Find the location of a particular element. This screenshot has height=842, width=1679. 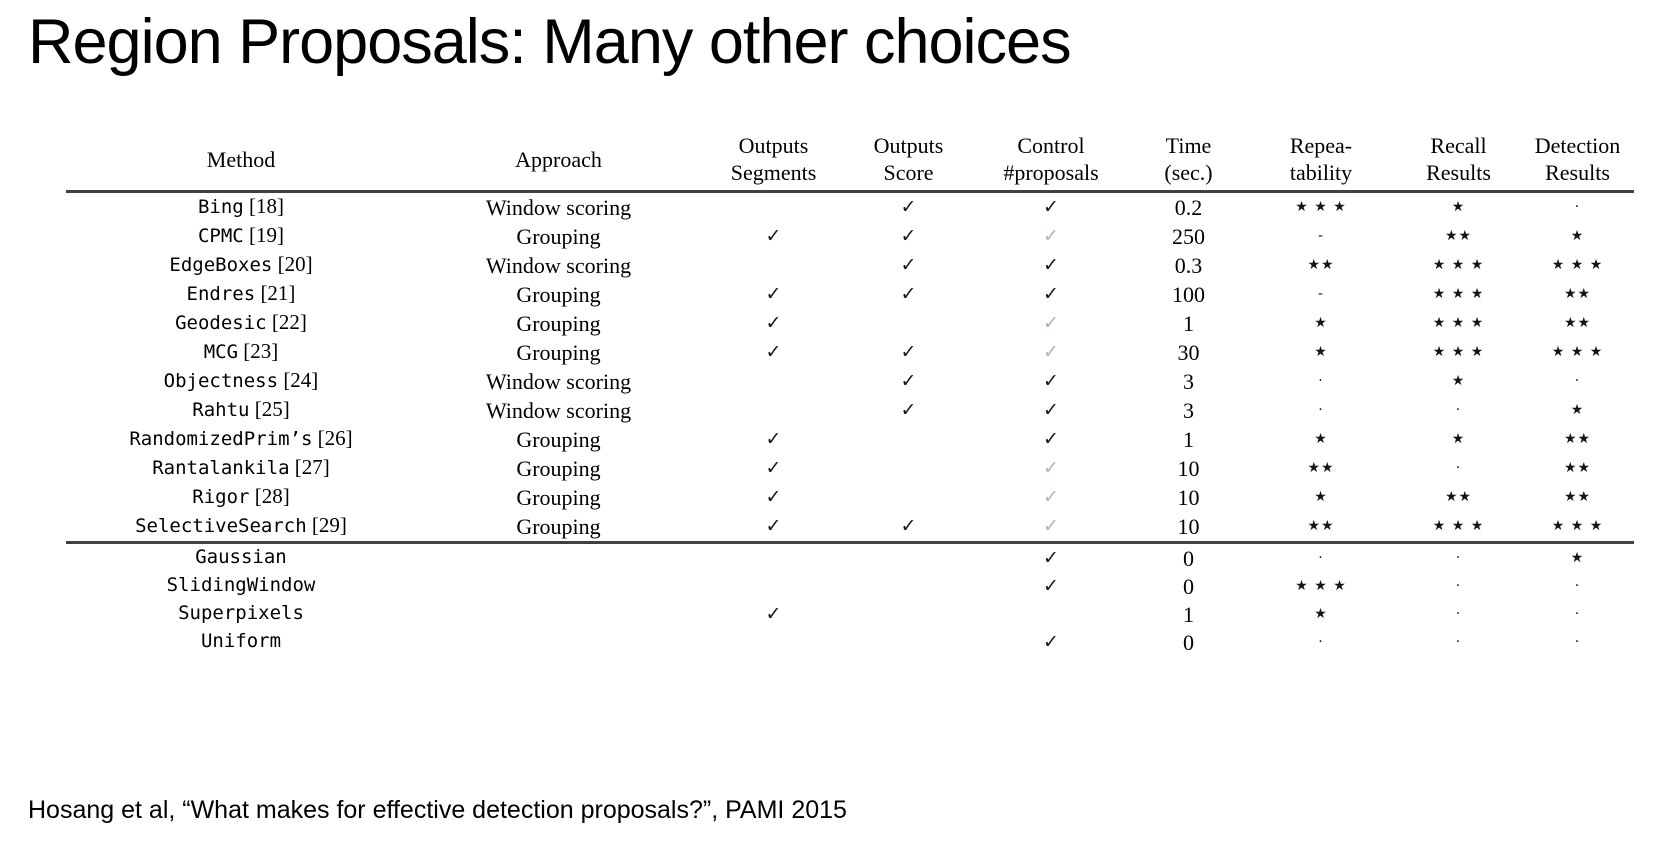

table-row: Objectness [24] Window scoring ✓ ✓ 3 · ★ · is located at coordinates (850, 381).